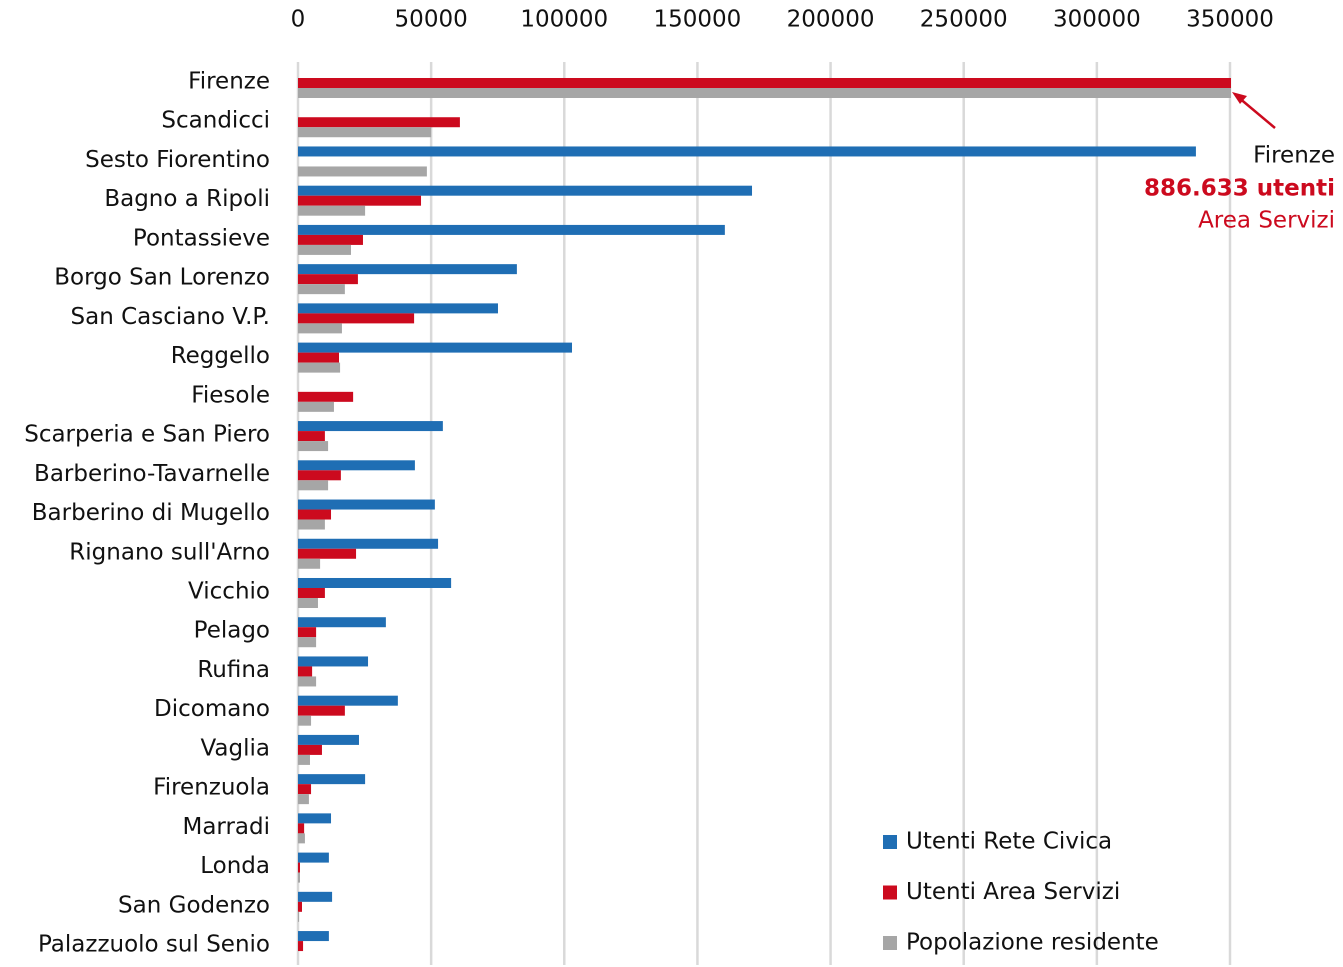 This screenshot has height=967, width=1343. Describe the element at coordinates (1013, 892) in the screenshot. I see `legend-label: Utenti Area Servizi` at that location.